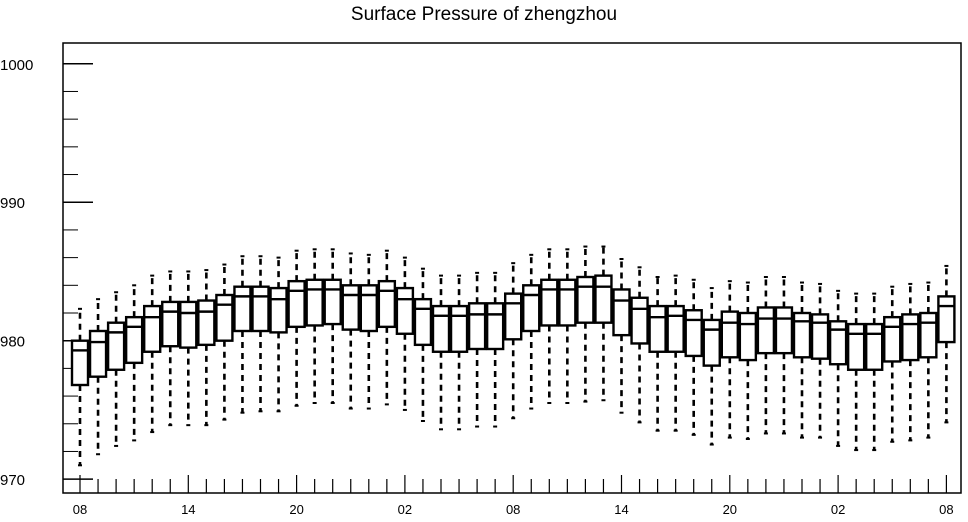 This screenshot has height=522, width=968. What do you see at coordinates (12, 480) in the screenshot?
I see `y-tick-label: 970` at bounding box center [12, 480].